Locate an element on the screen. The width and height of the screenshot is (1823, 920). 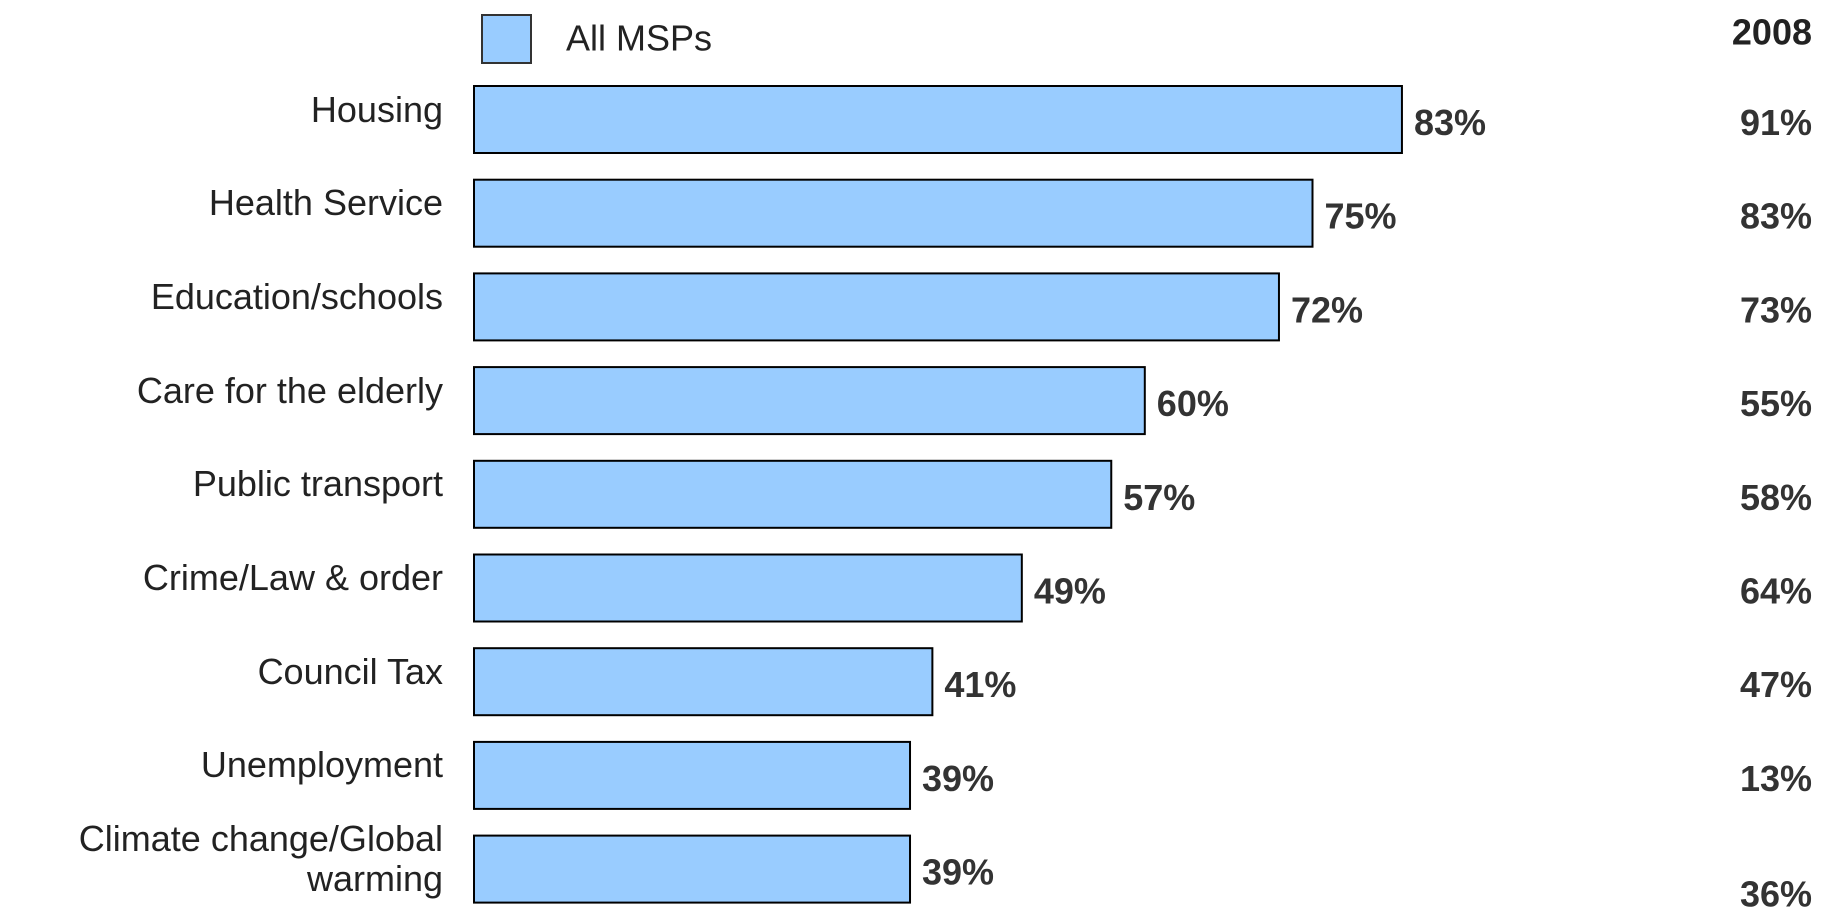
y-tick-label-box: Climate change/Global warming is located at coordinates (221, 859).